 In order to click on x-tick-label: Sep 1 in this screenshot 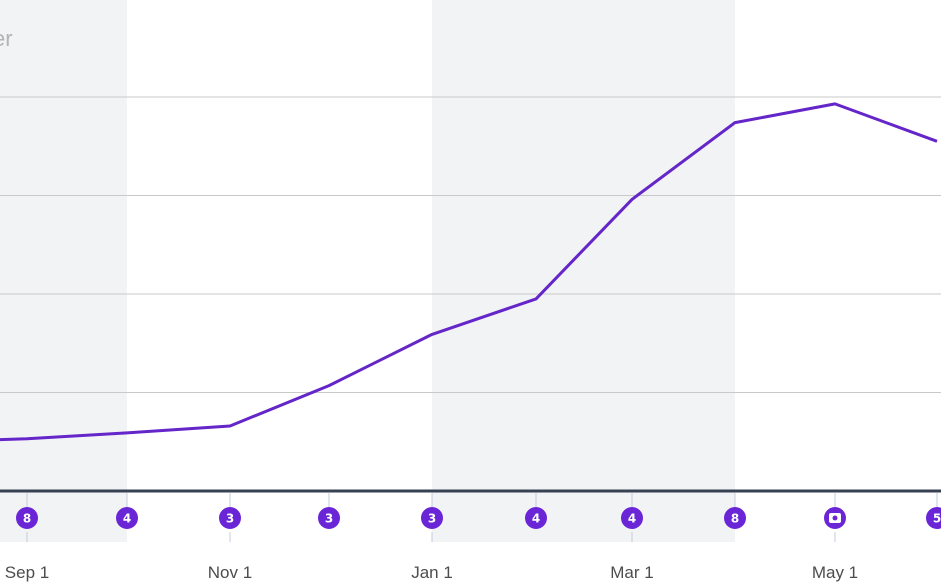, I will do `click(27, 572)`.